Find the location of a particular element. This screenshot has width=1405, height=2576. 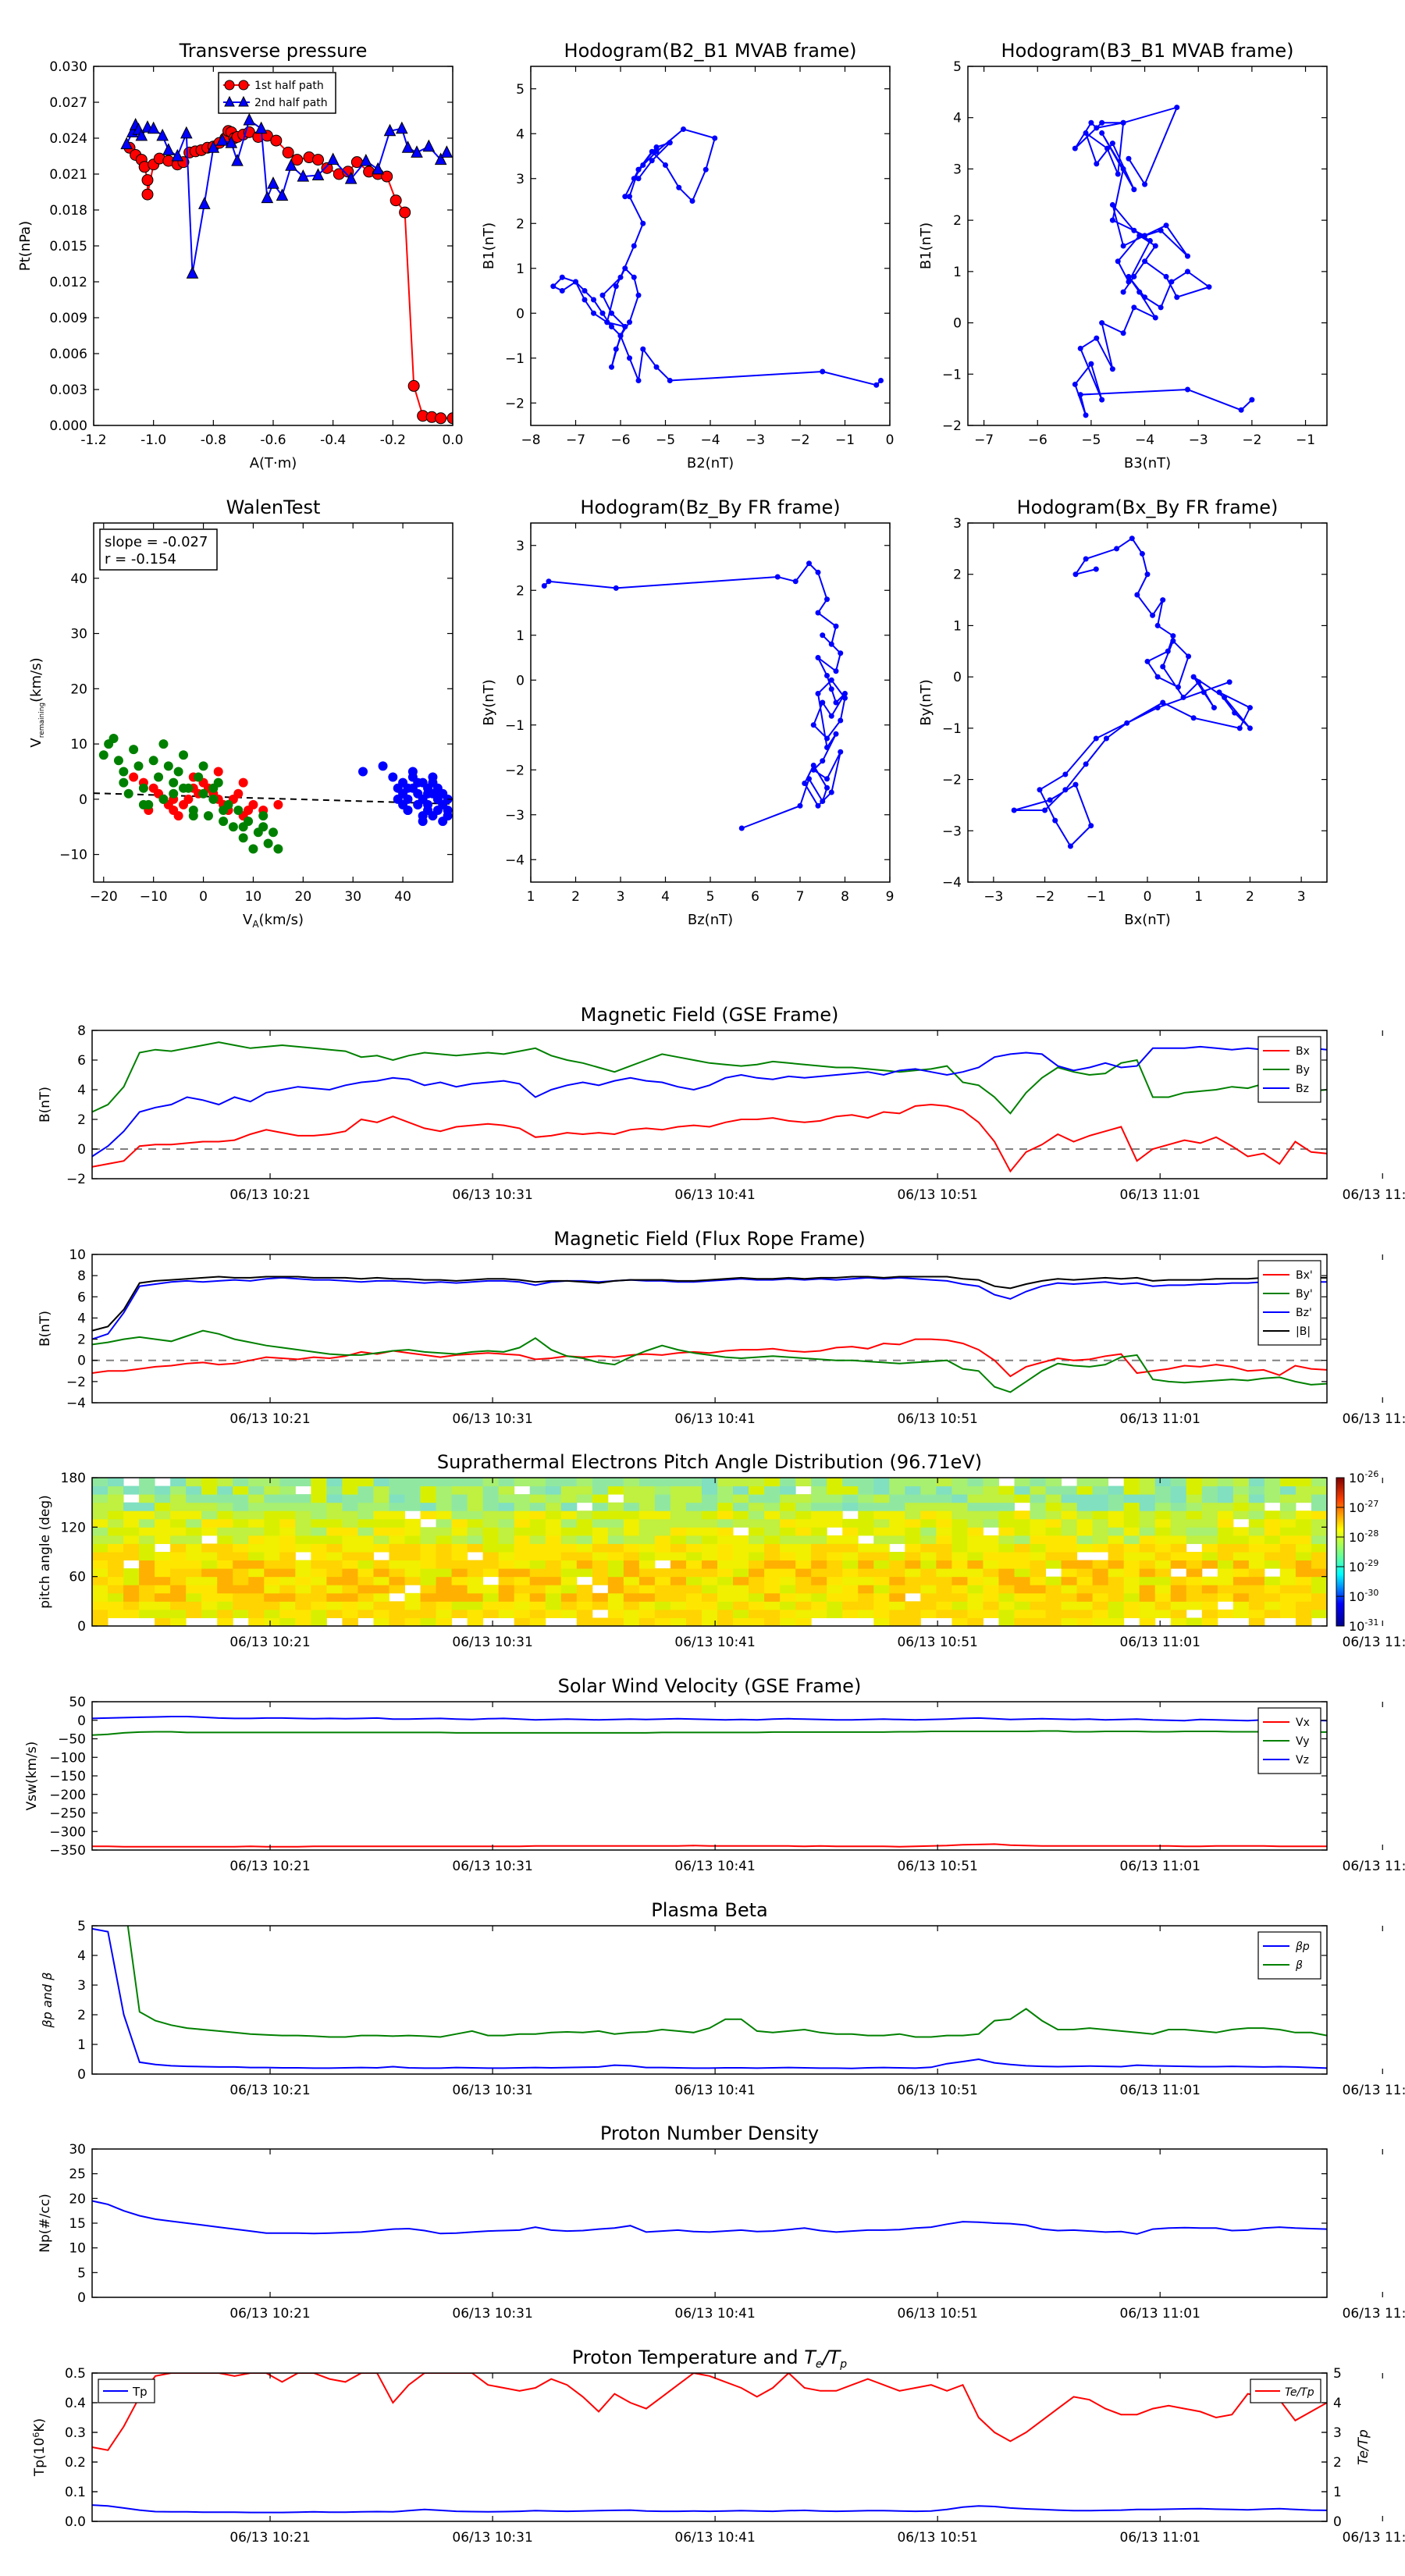

colorbar-tick-exponent: -30 is located at coordinates (1371, 1593).